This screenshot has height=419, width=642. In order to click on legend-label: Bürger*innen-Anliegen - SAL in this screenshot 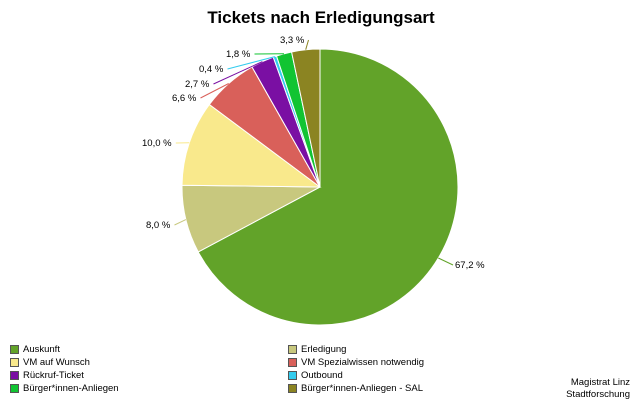, I will do `click(362, 388)`.